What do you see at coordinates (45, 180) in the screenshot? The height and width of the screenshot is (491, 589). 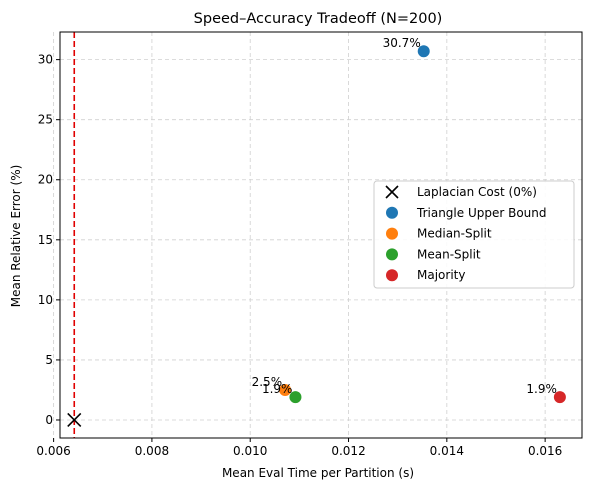 I see `y-tick-label: 20` at bounding box center [45, 180].